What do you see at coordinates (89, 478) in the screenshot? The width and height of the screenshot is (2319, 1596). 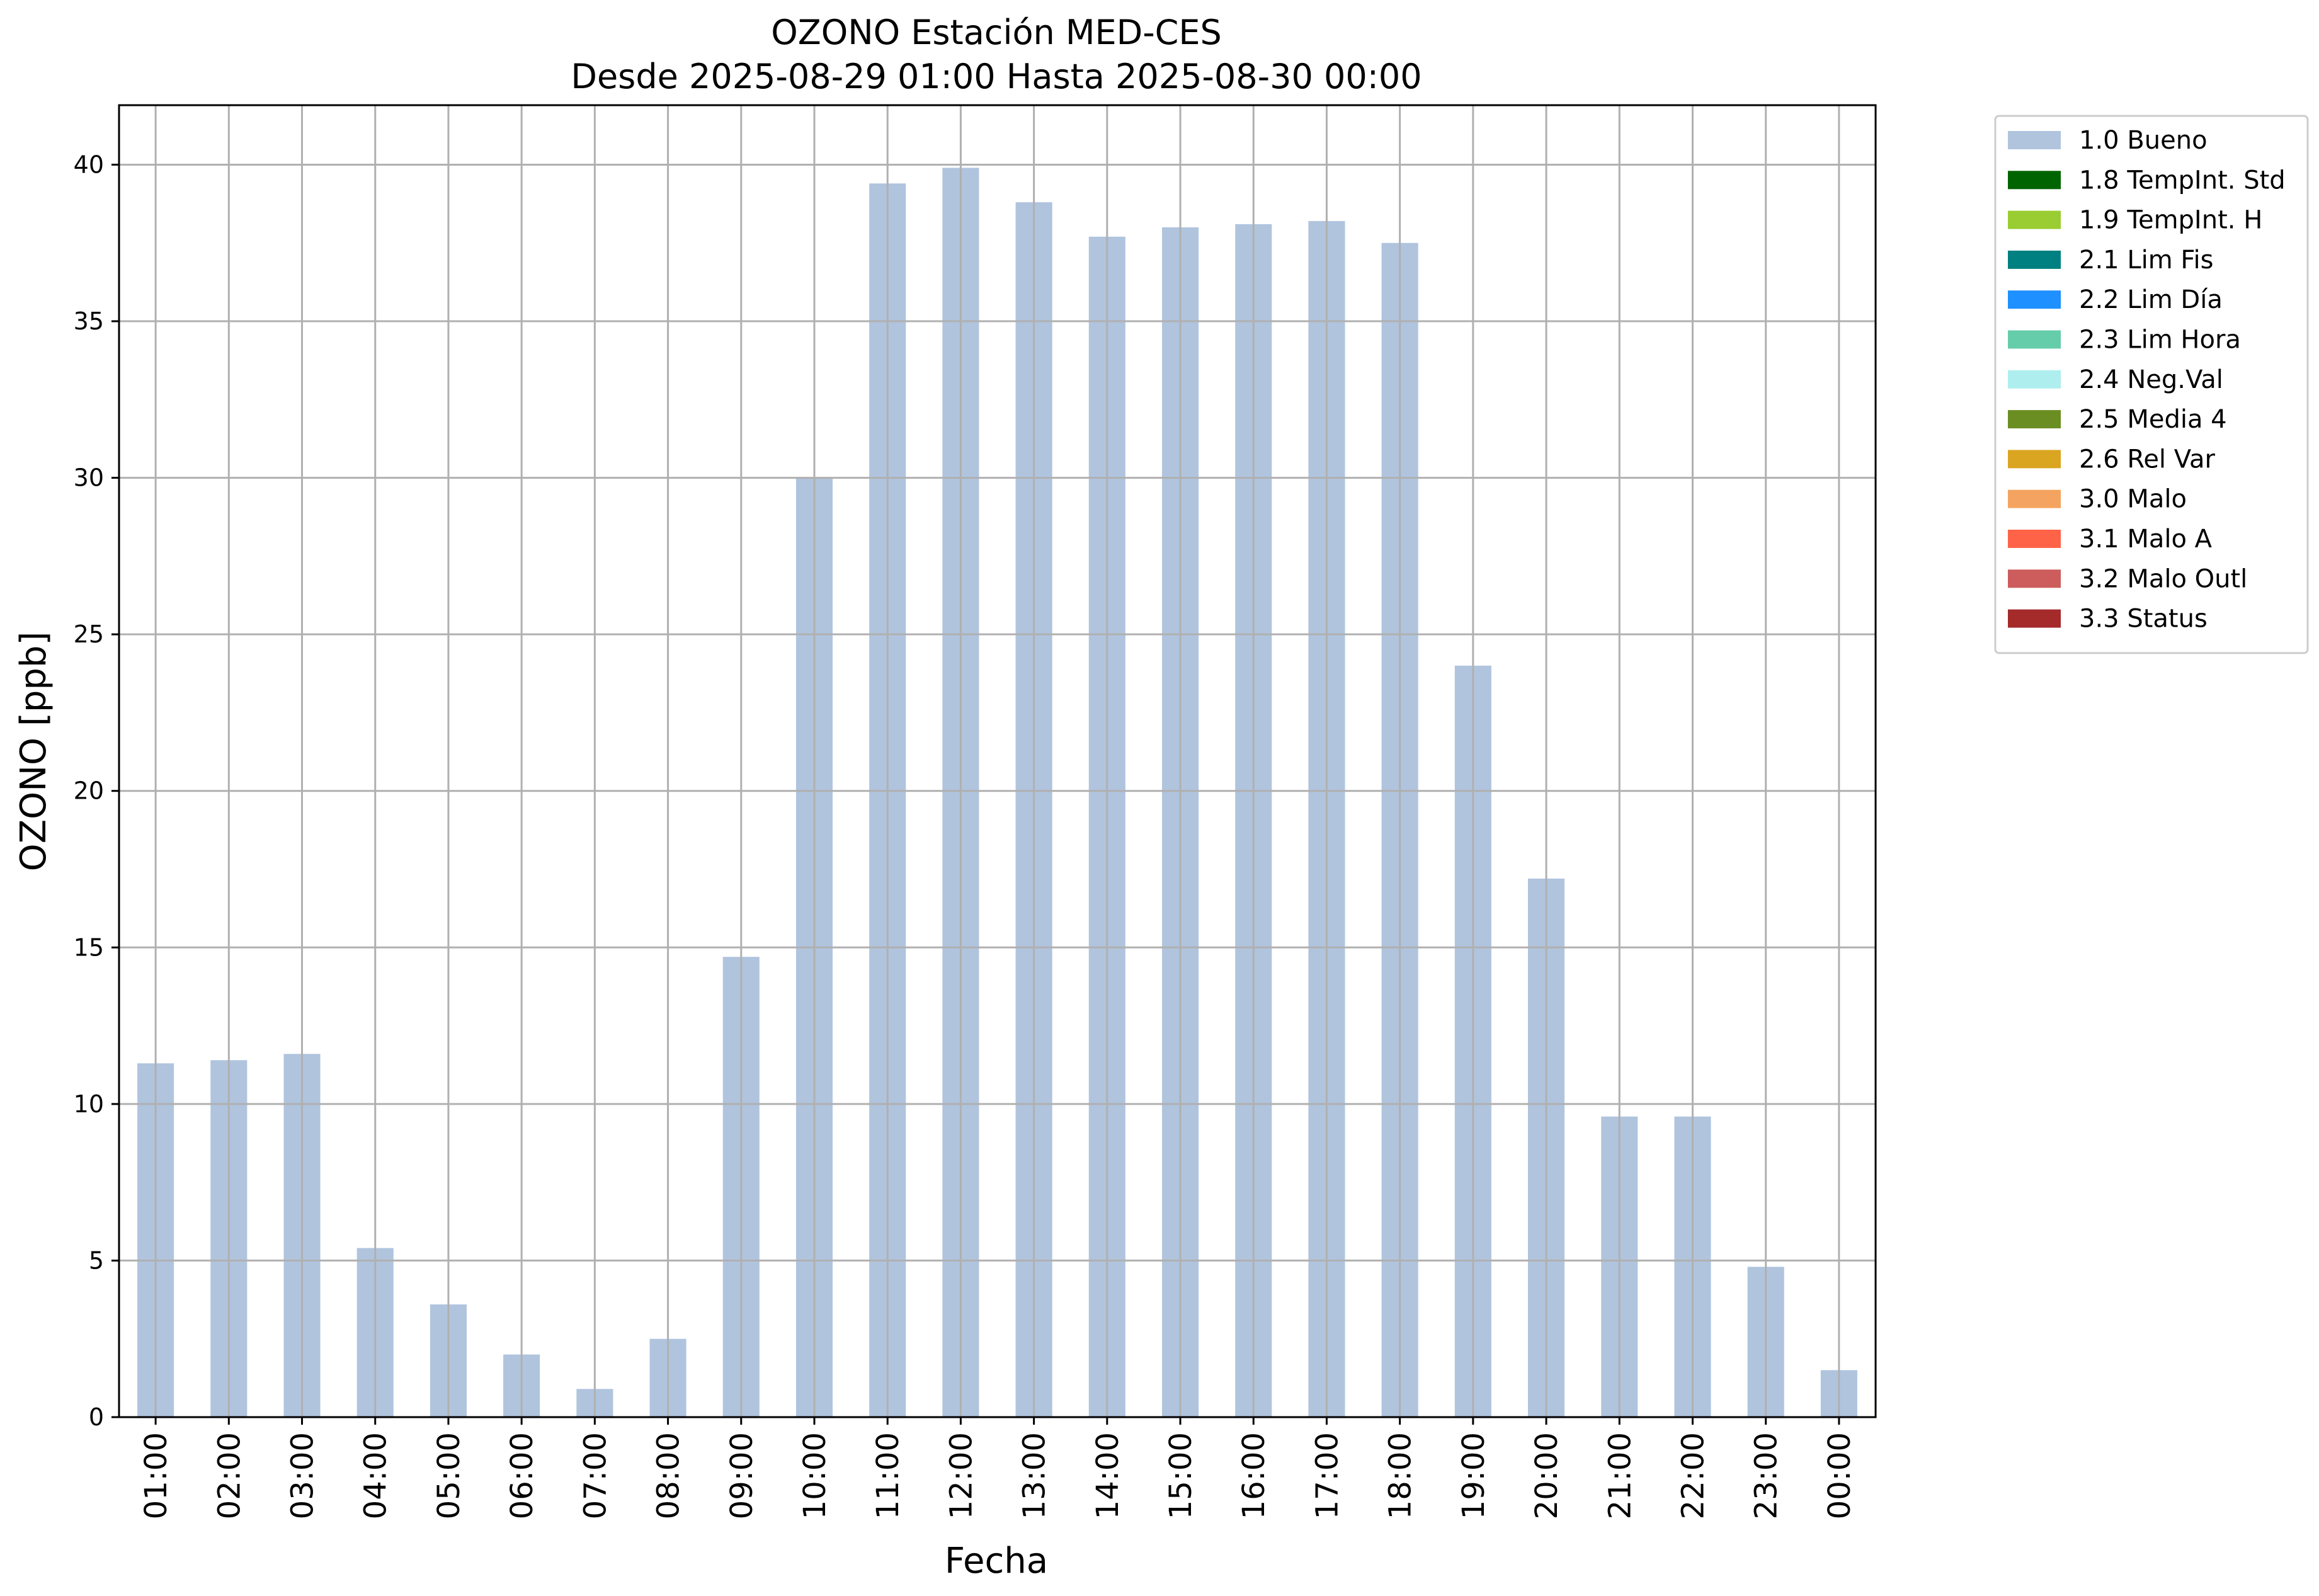 I see `y-tick-label: 30` at bounding box center [89, 478].